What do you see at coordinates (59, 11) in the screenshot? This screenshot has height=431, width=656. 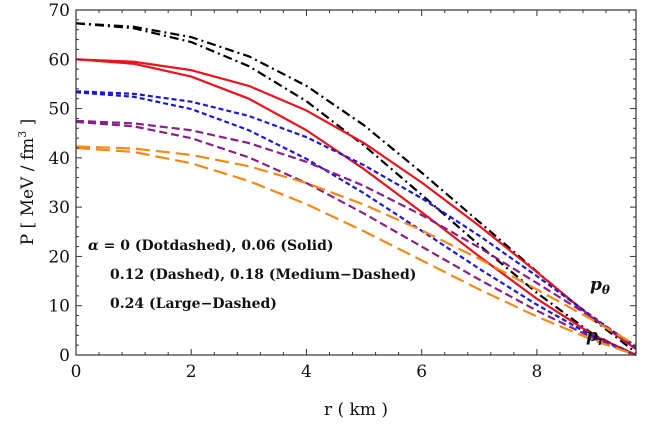 I see `y-tick-label: 70` at bounding box center [59, 11].